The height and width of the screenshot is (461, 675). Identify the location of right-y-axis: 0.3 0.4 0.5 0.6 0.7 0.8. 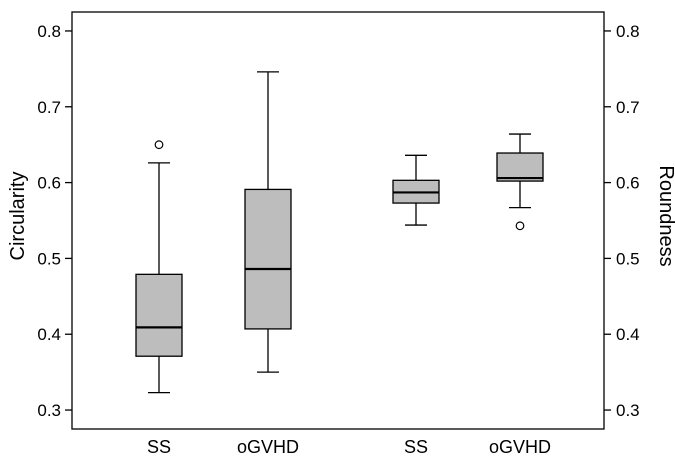
(622, 221).